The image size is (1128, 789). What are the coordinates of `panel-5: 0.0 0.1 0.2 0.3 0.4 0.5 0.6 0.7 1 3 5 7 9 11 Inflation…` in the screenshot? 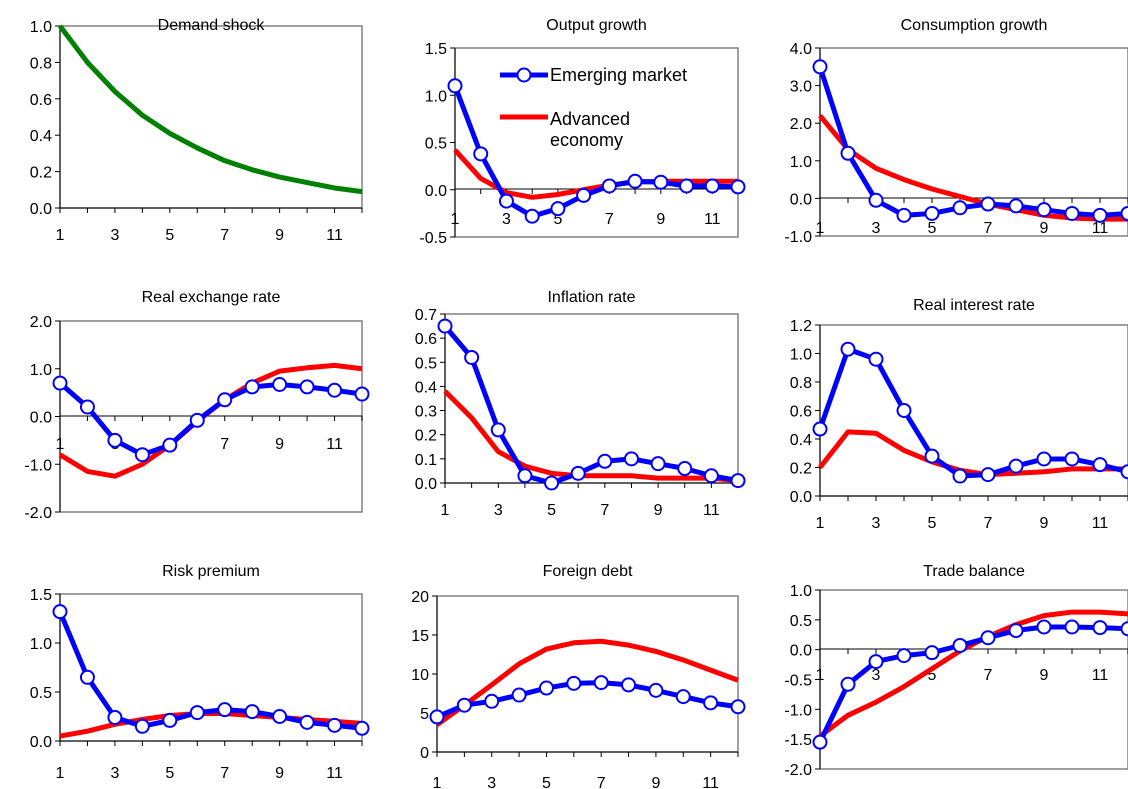 It's located at (580, 404).